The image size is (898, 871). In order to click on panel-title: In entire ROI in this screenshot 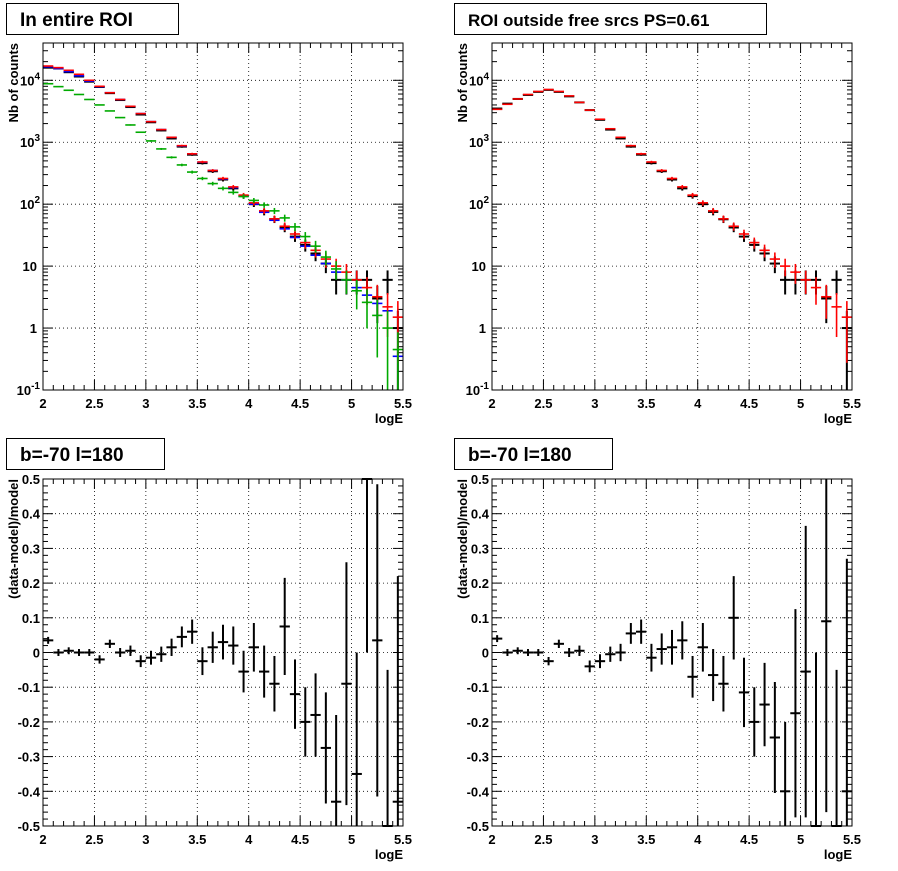, I will do `click(76, 20)`.